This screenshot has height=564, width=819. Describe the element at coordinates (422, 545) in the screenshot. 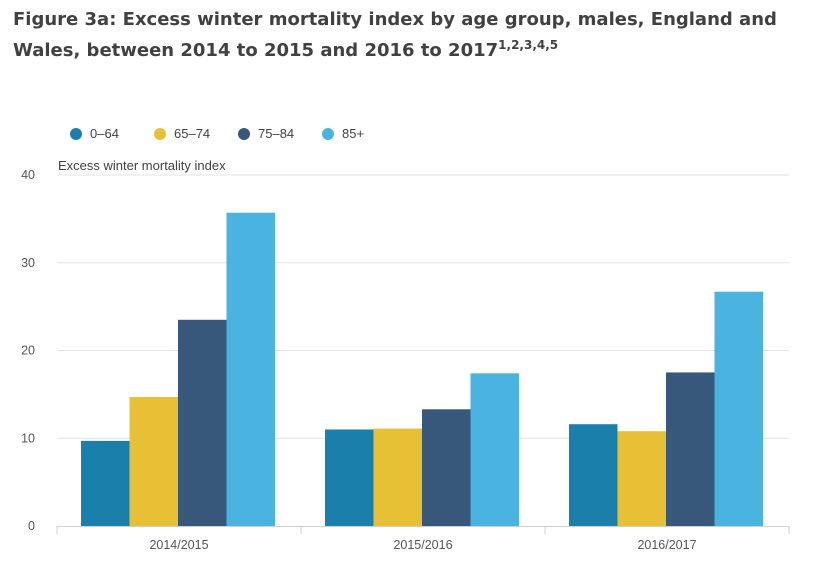

I see `x-tick-label: 2015/2016` at that location.